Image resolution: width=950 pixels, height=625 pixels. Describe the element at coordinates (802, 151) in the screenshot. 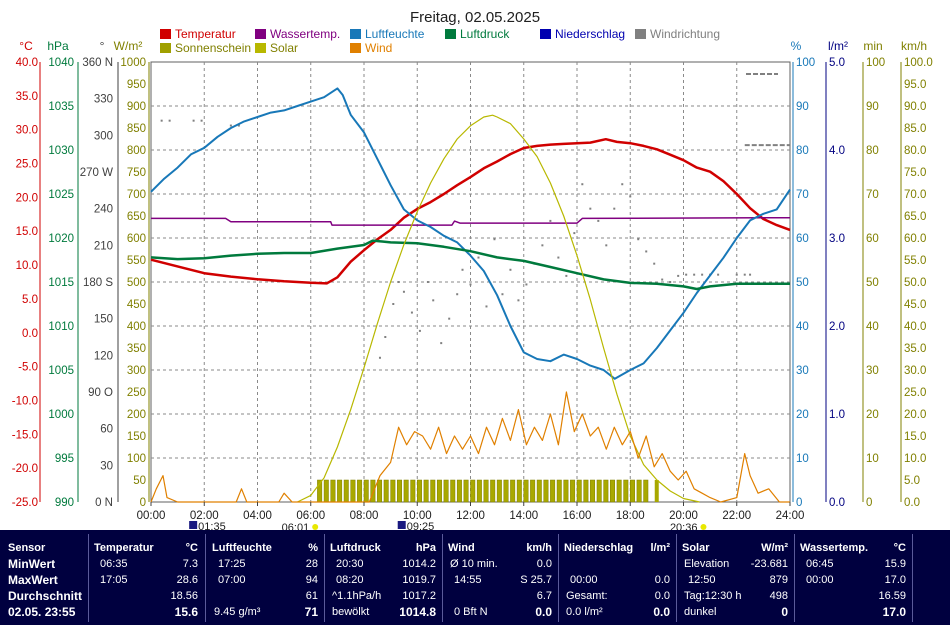

I see `tick-humidity-2: 80` at that location.